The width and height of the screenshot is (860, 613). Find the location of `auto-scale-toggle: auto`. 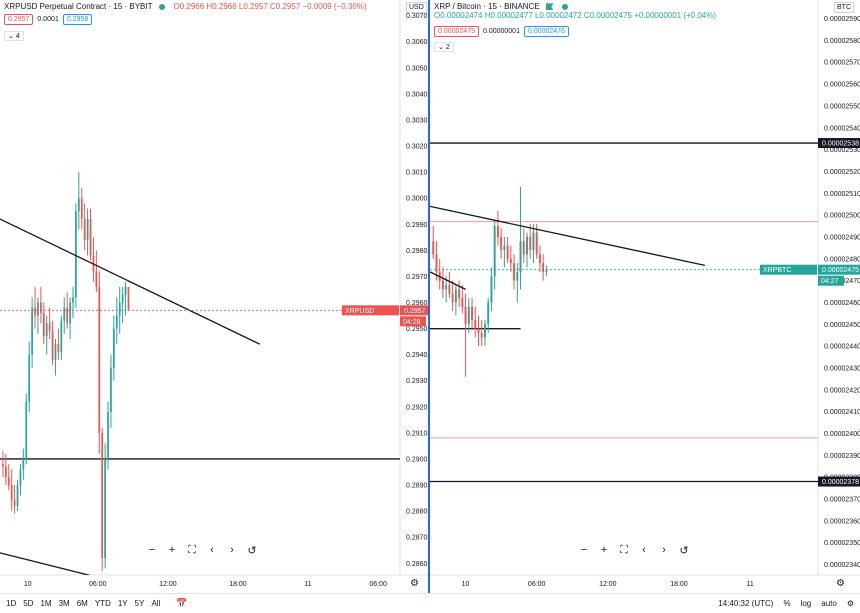

auto-scale-toggle: auto is located at coordinates (829, 603).